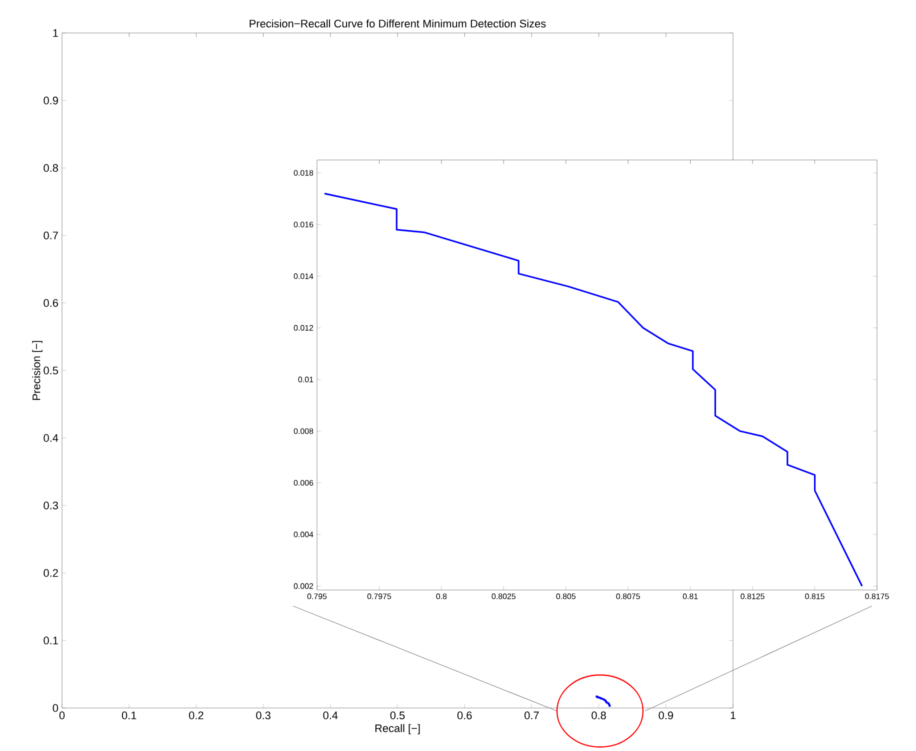 The image size is (916, 751). What do you see at coordinates (129, 716) in the screenshot?
I see `x-tick-label: 0.1` at bounding box center [129, 716].